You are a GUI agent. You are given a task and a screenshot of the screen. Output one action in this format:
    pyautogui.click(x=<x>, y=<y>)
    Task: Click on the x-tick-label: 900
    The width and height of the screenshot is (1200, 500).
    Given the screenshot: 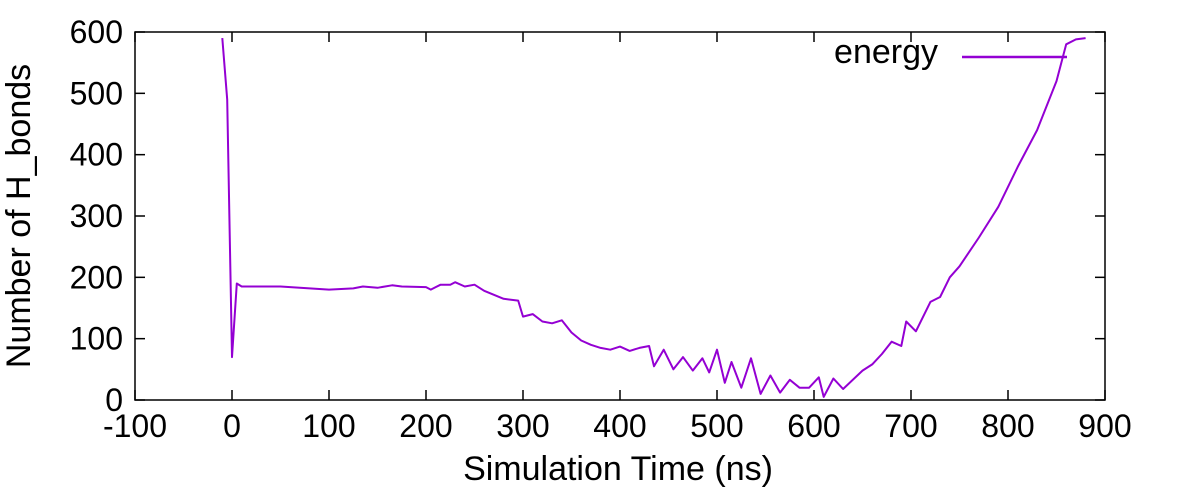 What is the action you would take?
    pyautogui.click(x=1104, y=426)
    